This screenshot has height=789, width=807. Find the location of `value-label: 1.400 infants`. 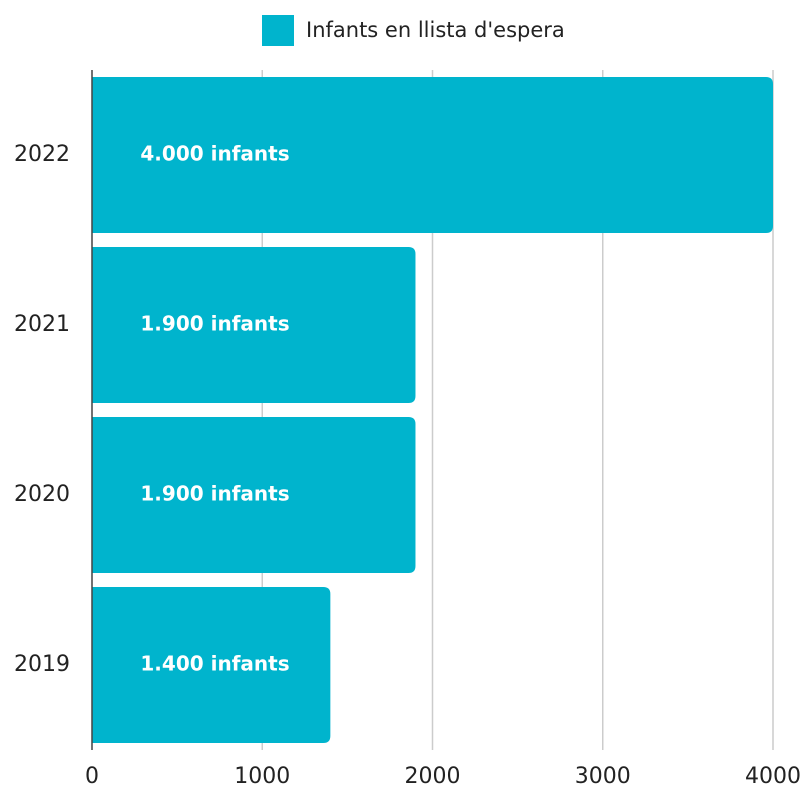

value-label: 1.400 infants is located at coordinates (214, 664).